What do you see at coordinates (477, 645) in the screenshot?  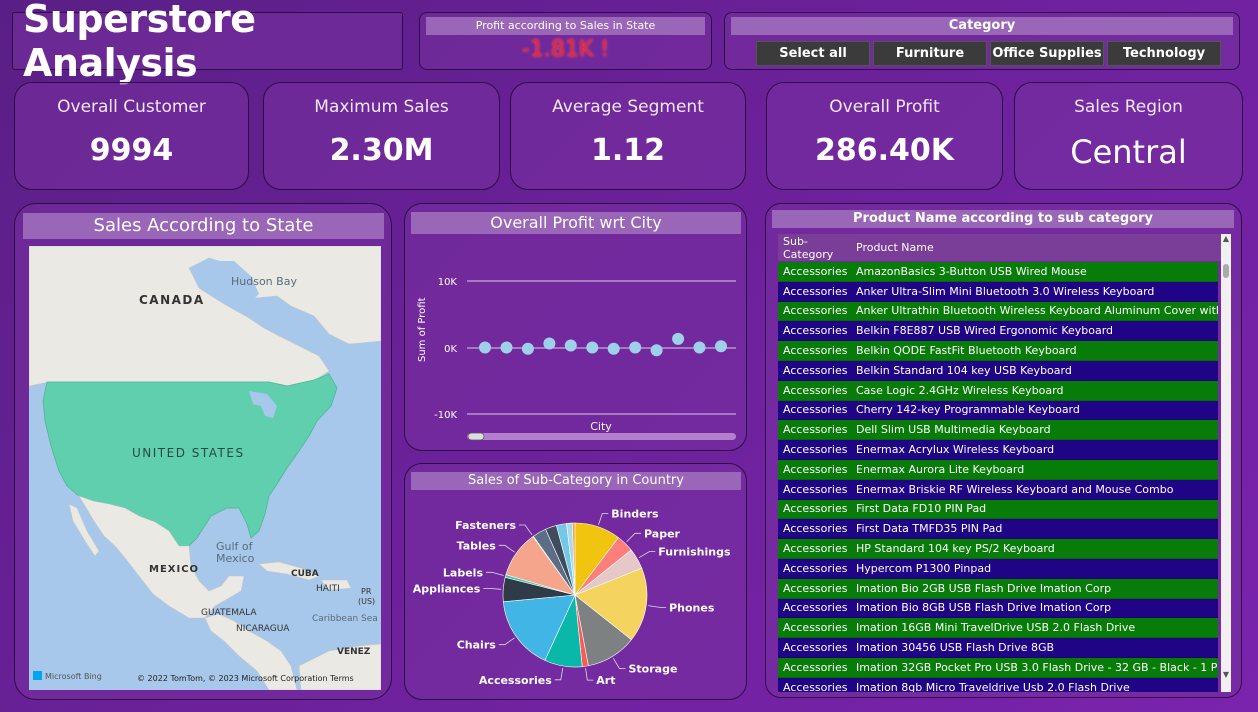 I see `pie-label: Chairs` at bounding box center [477, 645].